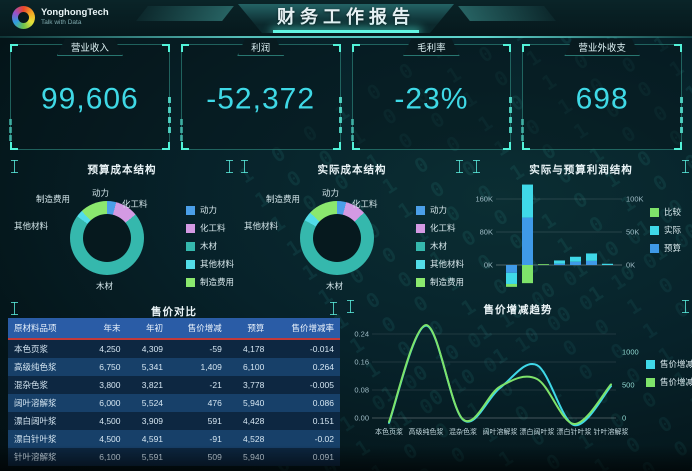 This screenshot has width=692, height=471. What do you see at coordinates (323, 403) in the screenshot?
I see `table-cell: 0.086` at bounding box center [323, 403].